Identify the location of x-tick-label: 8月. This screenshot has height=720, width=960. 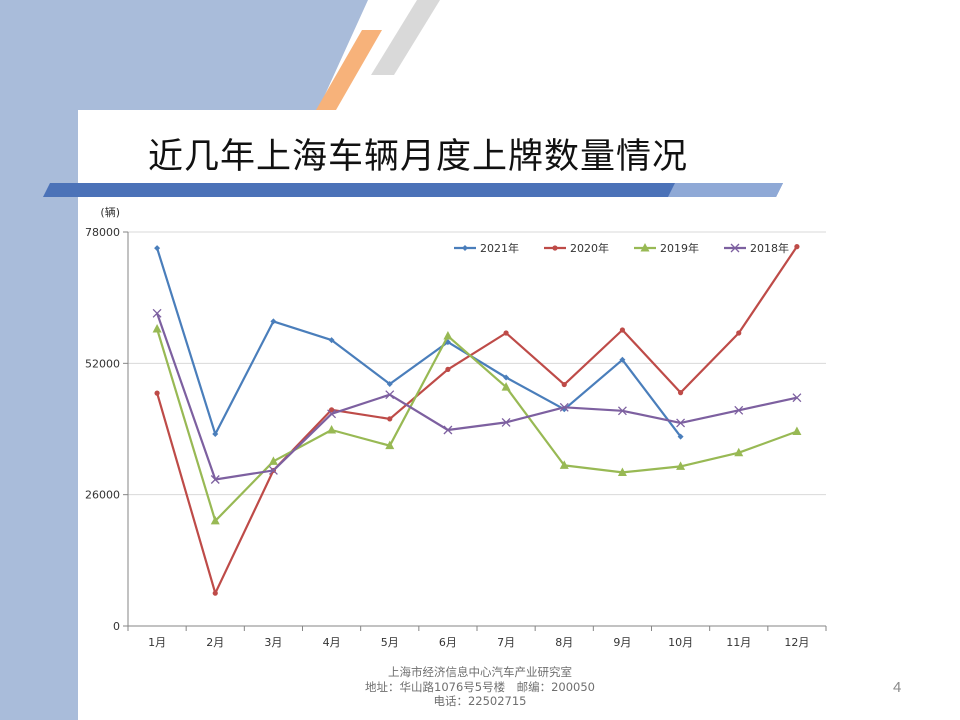
(564, 642).